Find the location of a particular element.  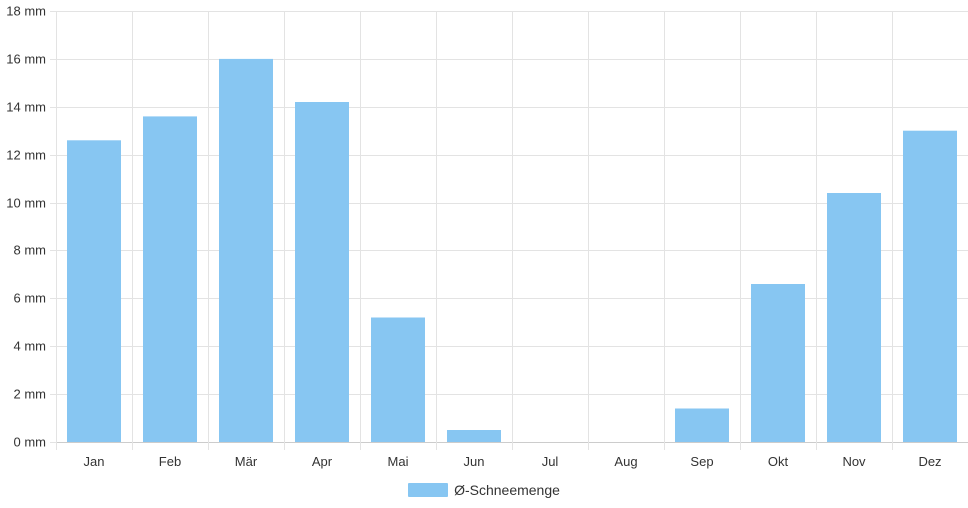

x-tick-label: Nov is located at coordinates (854, 461).